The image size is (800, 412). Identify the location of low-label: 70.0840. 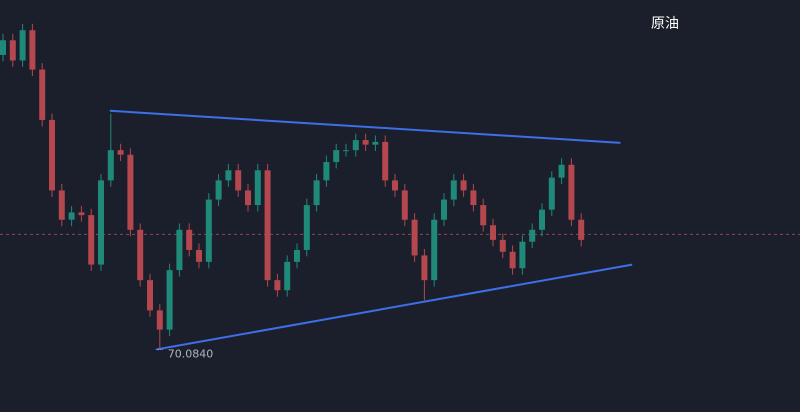
(191, 353).